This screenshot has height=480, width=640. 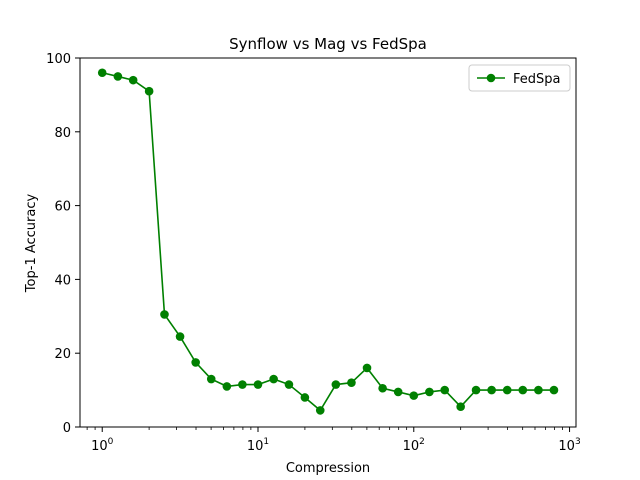 I want to click on legend-box, so click(x=519, y=78).